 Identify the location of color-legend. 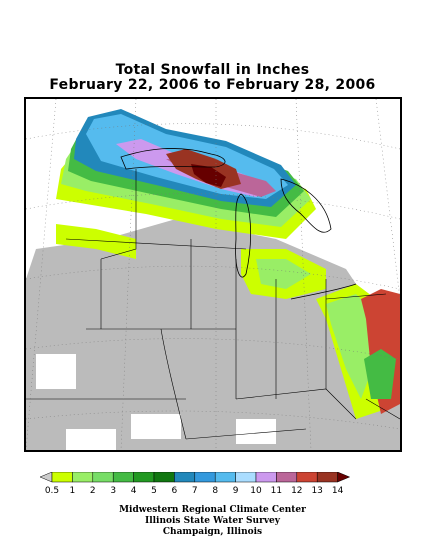
(195, 477).